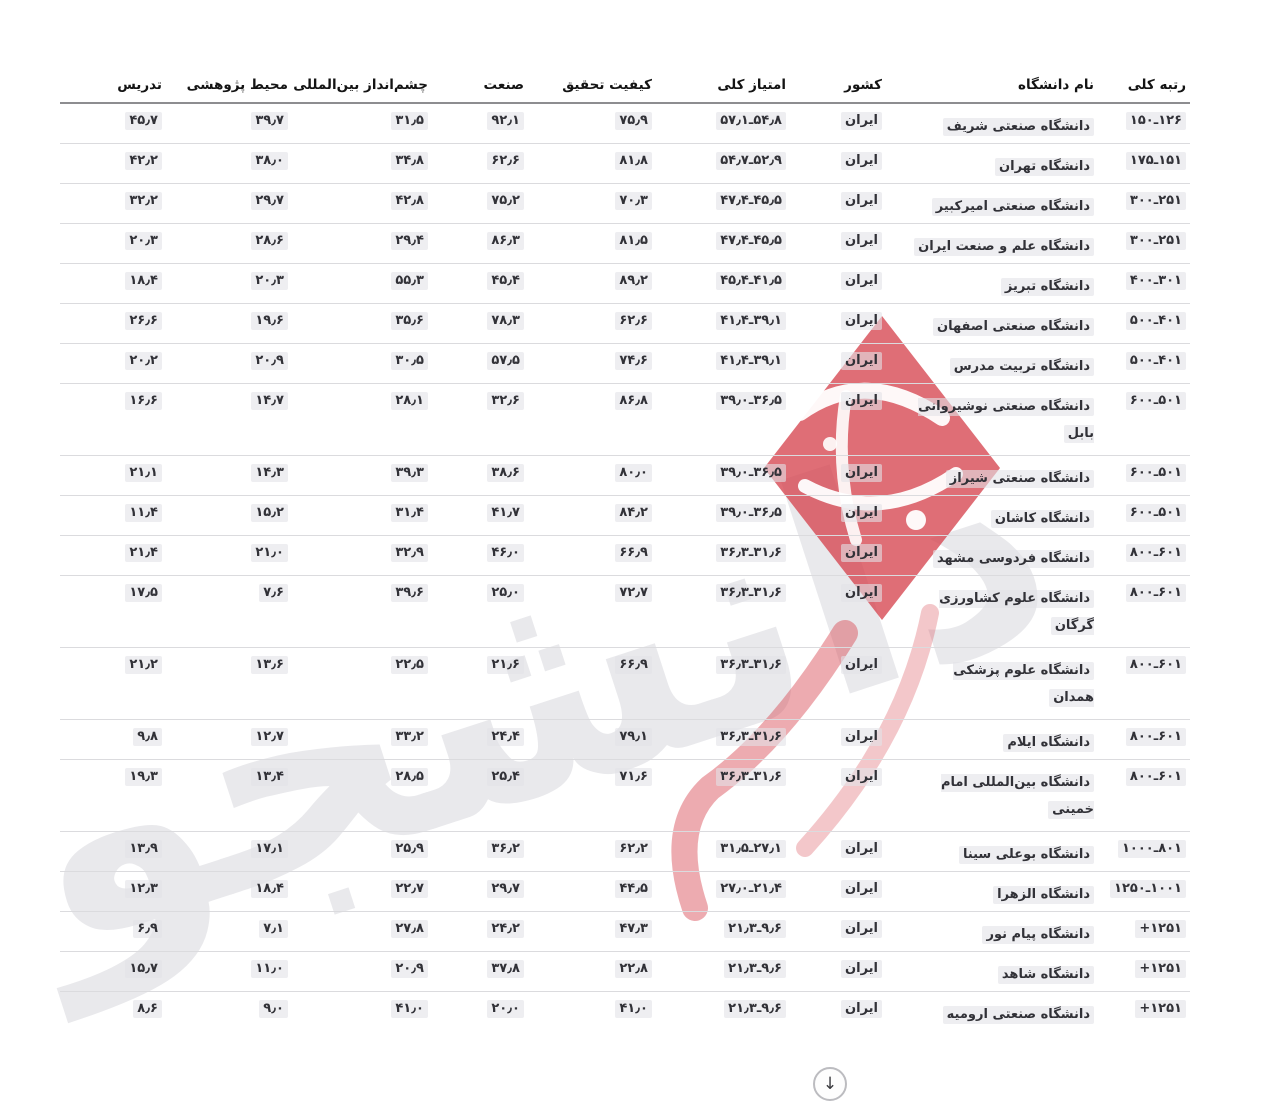  I want to click on university-name: دانشگاه شاهد, so click(1045, 974).